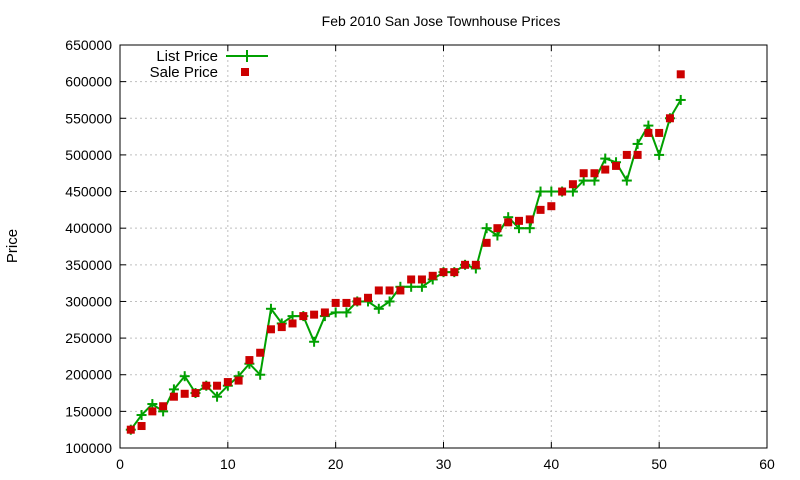  What do you see at coordinates (441, 21) in the screenshot?
I see `chart-title: Feb 2010 San Jose Townhouse Prices` at bounding box center [441, 21].